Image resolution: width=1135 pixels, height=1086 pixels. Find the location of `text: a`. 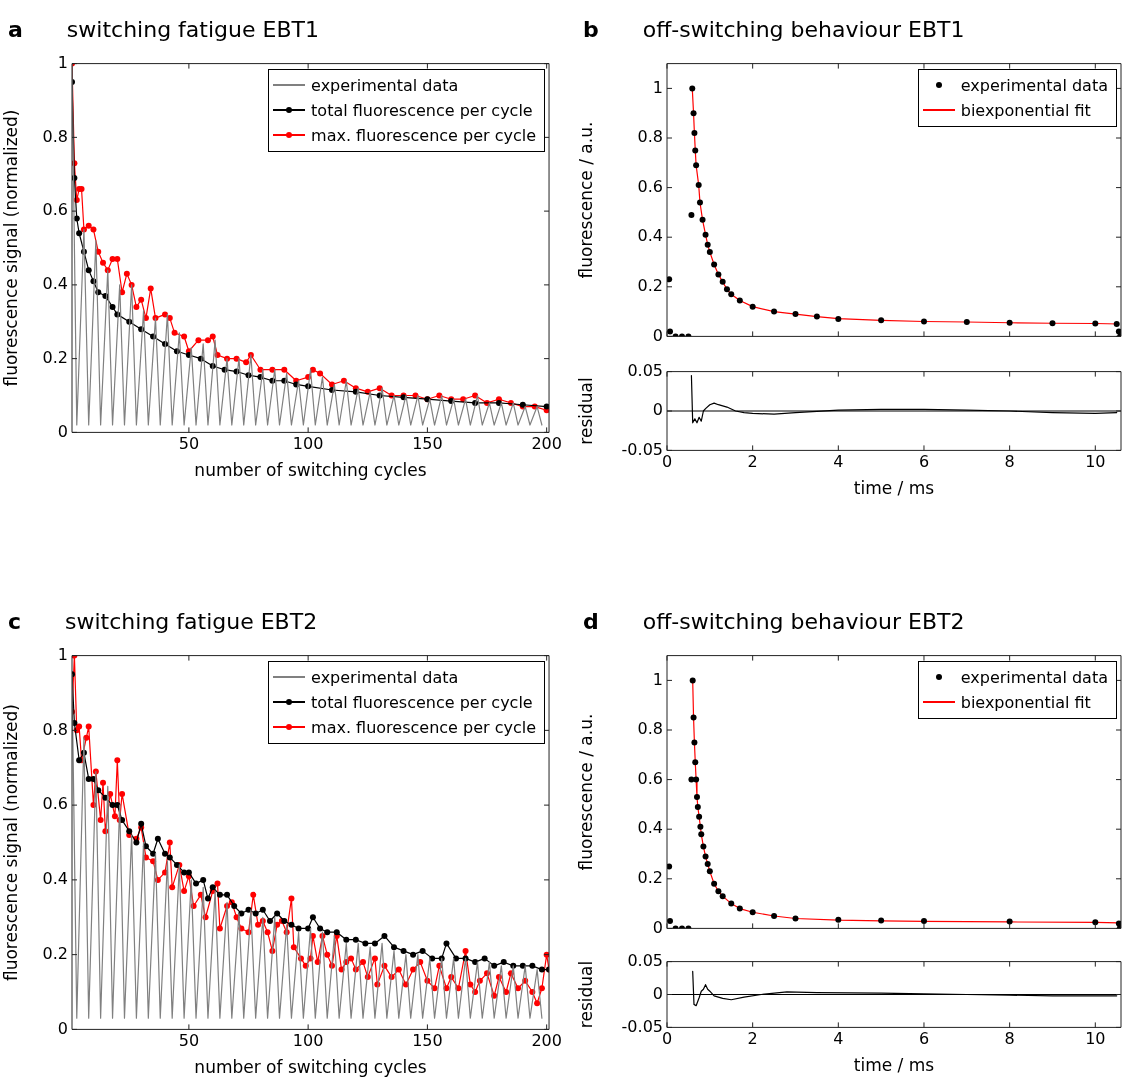

text: a is located at coordinates (15, 29).